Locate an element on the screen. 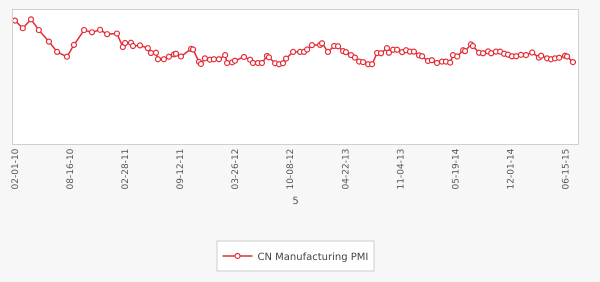  legend-label: CN Manufacturing PMI is located at coordinates (313, 257).